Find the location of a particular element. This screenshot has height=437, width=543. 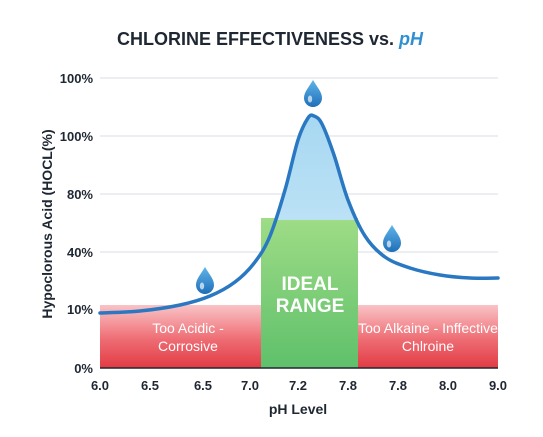

zone-label-ideal: IDEAL RANGE is located at coordinates (310, 295).